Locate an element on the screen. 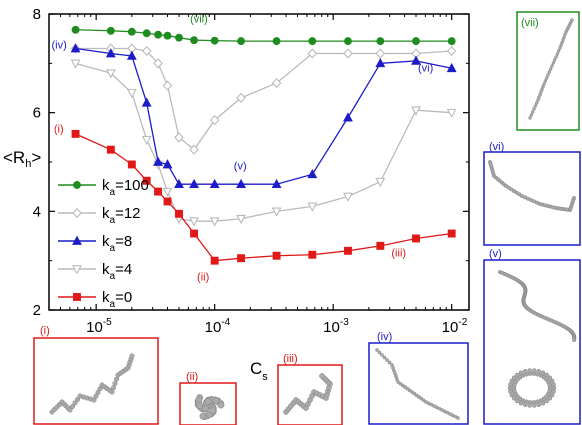  inset-i-label: (i) is located at coordinates (45, 331).